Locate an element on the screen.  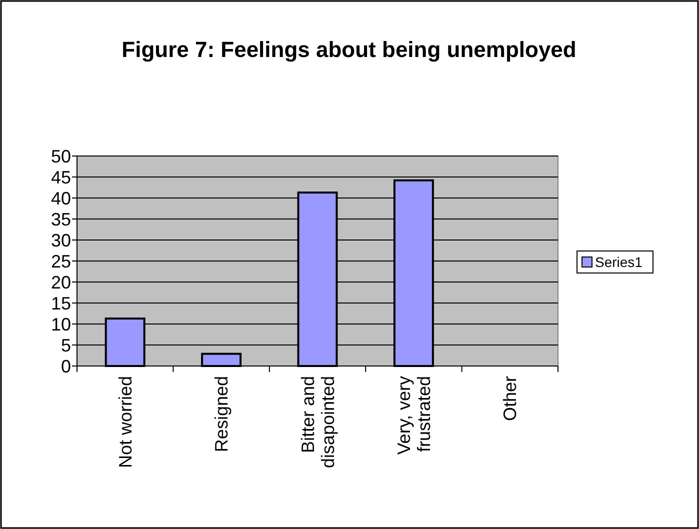
y-tick-label: 15 is located at coordinates (60, 303).